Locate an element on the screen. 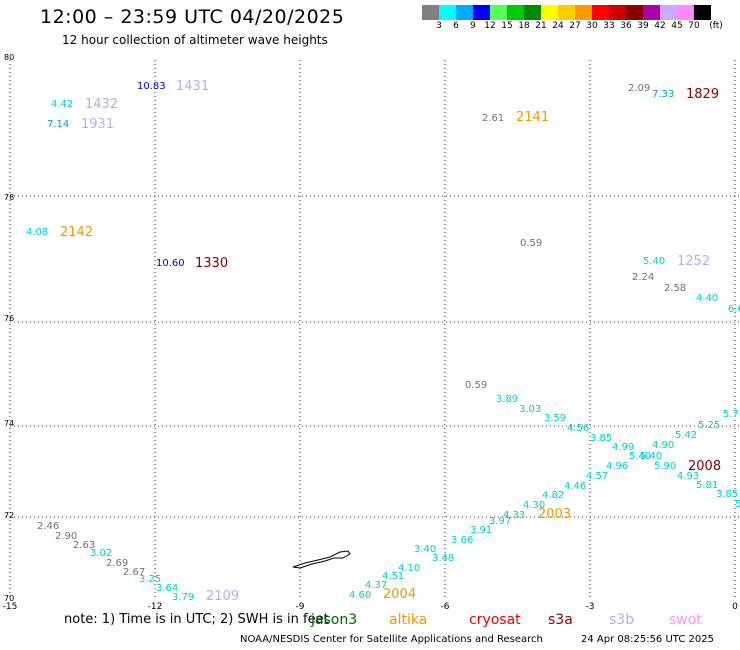  colorbar-tick: 27 is located at coordinates (575, 26).